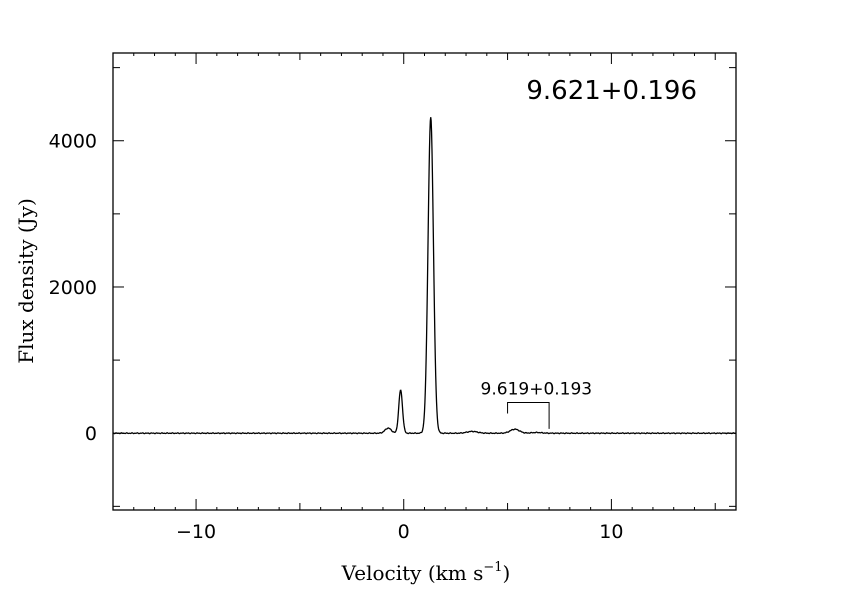  I want to click on annotation-label: 9.619+0.193, so click(537, 390).